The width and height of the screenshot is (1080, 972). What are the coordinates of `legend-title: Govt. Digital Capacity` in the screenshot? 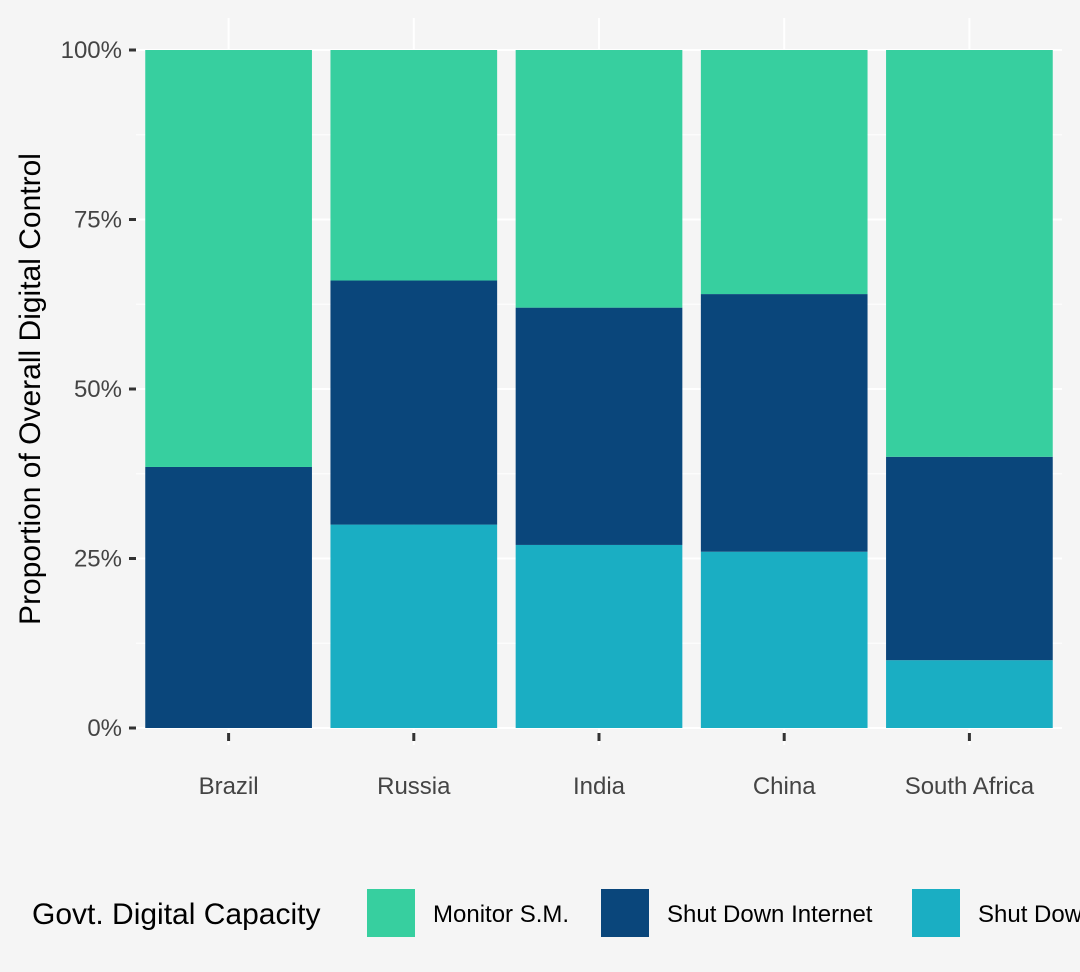 It's located at (176, 914).